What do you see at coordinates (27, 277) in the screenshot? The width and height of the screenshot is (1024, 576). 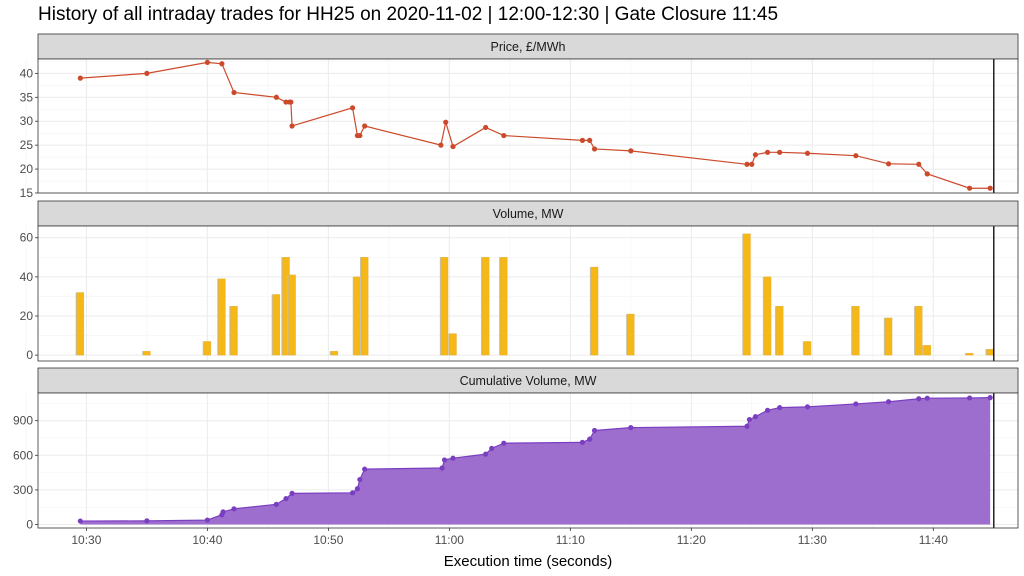 I see `y-tick-label: 40` at bounding box center [27, 277].